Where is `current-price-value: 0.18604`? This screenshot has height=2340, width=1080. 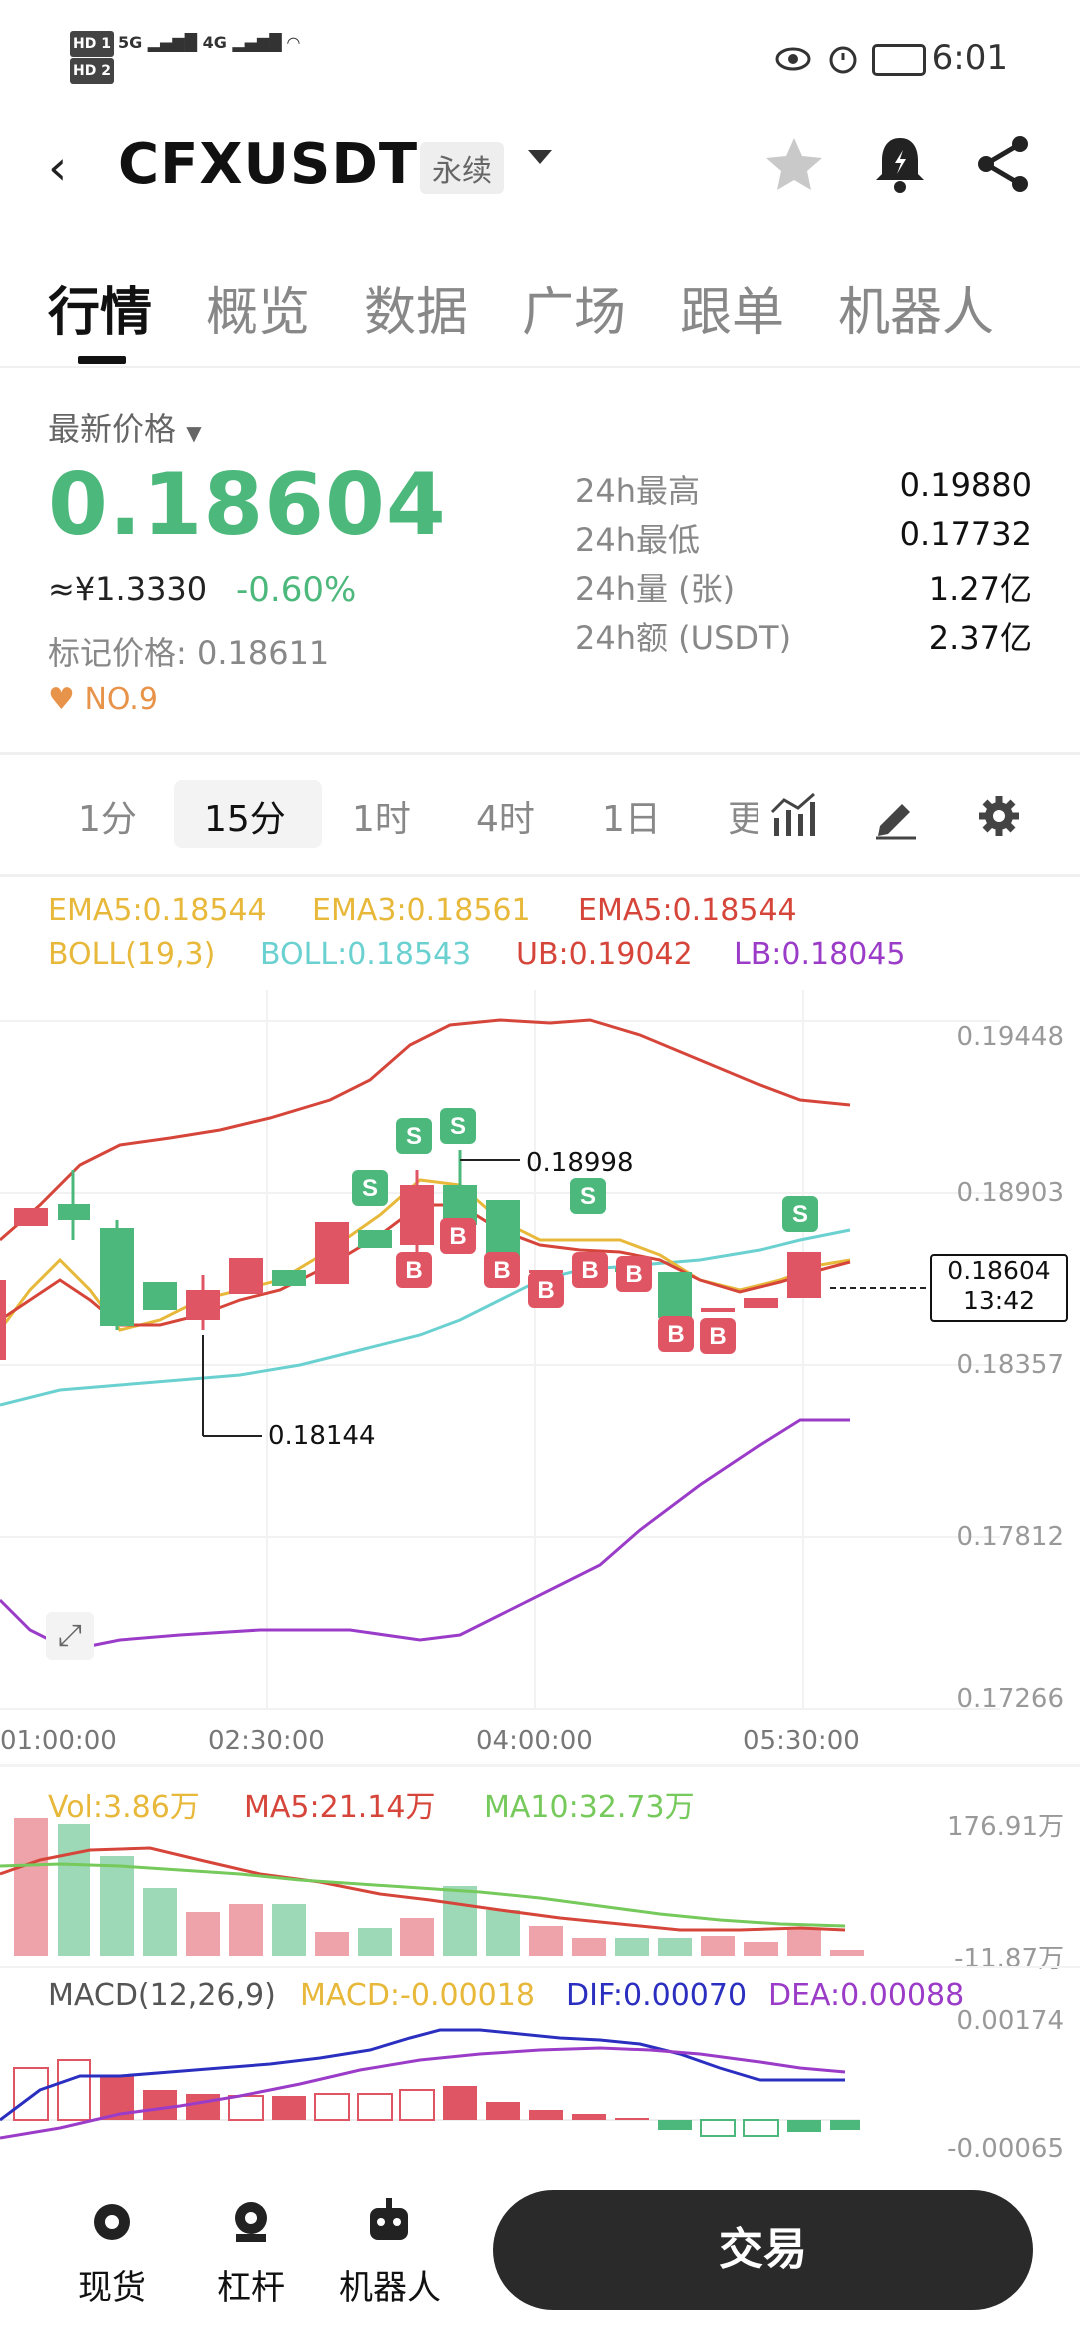
current-price-value: 0.18604 is located at coordinates (999, 1270).